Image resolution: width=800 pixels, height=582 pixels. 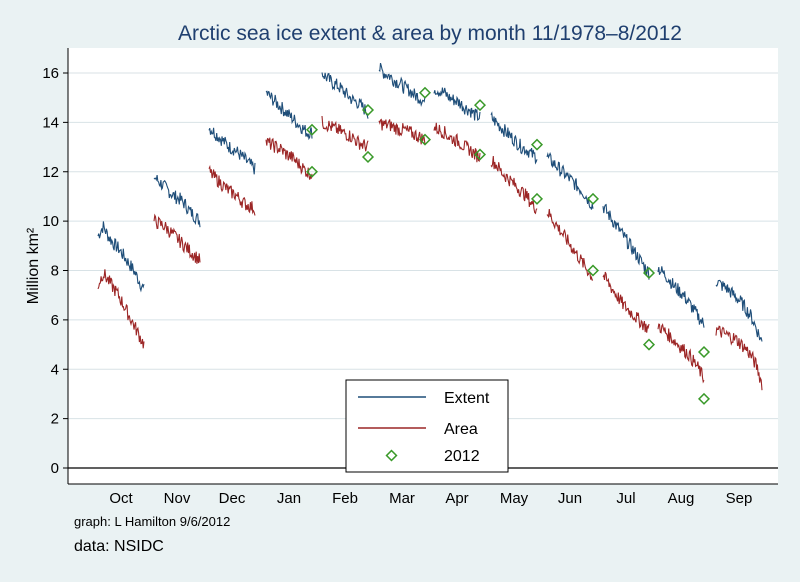 I want to click on line-area-feb, so click(x=345, y=133).